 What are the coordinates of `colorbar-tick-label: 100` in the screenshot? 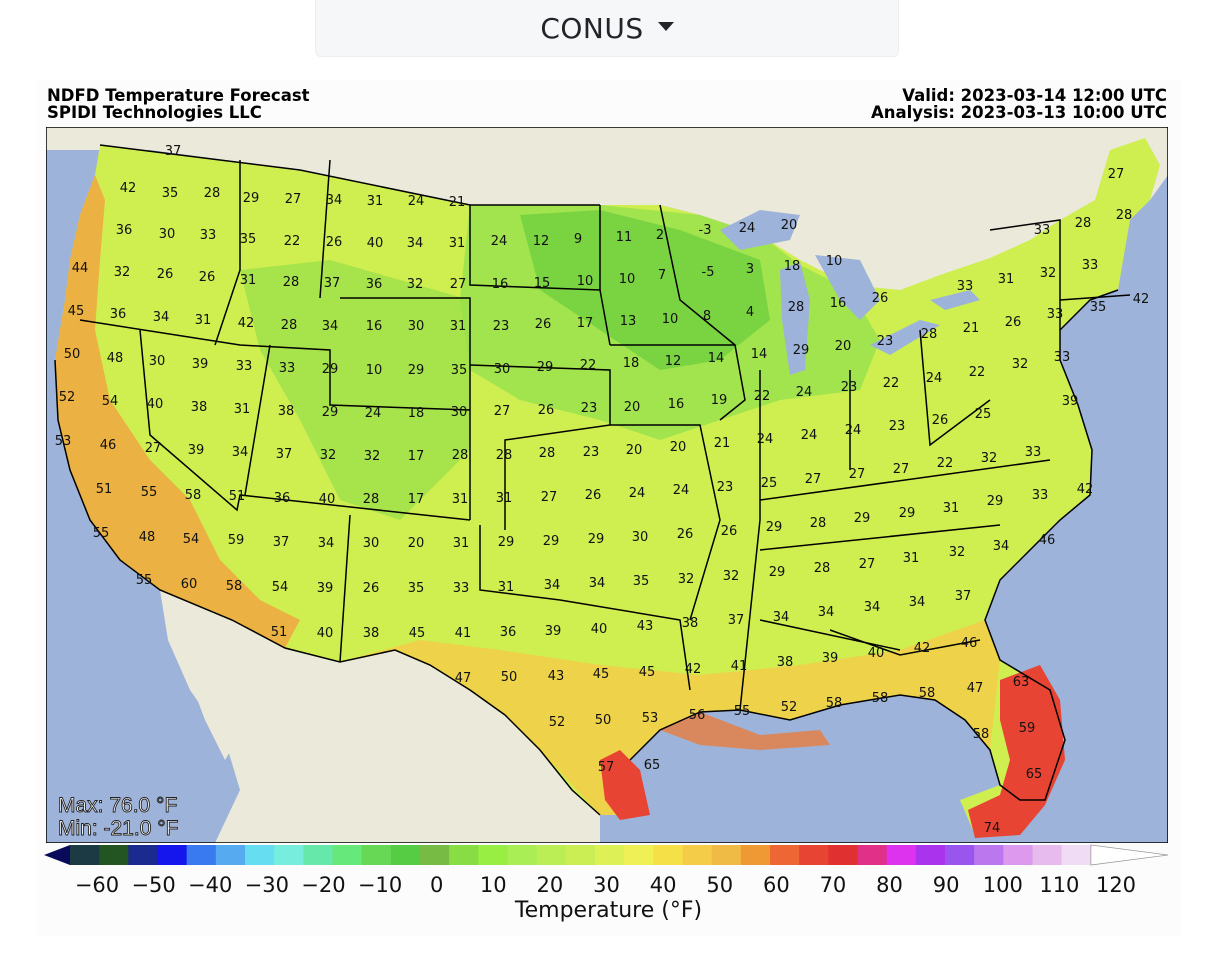 It's located at (1002, 885).